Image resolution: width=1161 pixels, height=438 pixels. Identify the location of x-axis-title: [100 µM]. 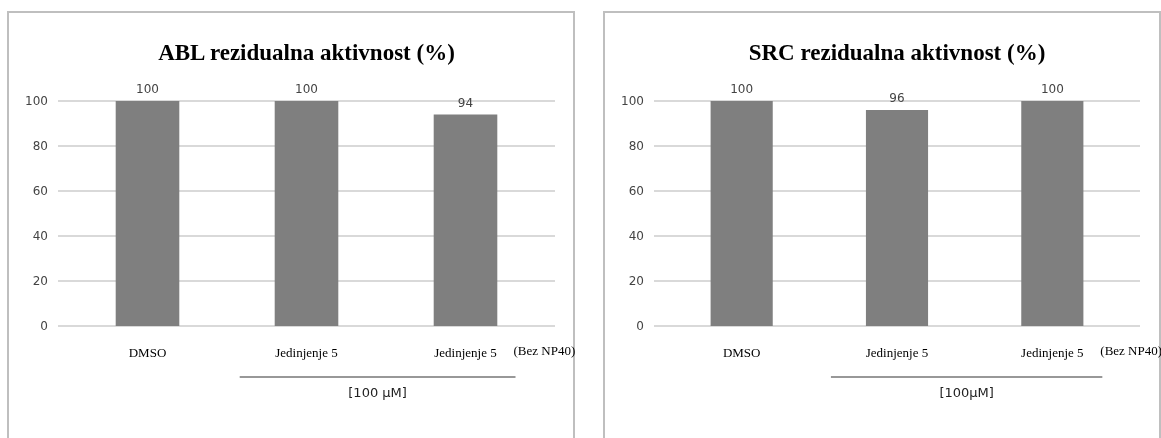
(377, 392).